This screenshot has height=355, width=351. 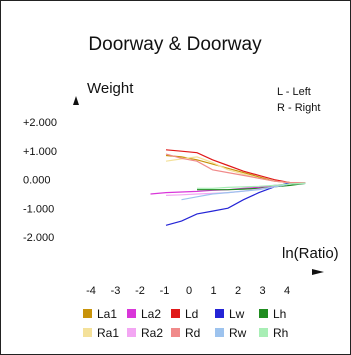 What do you see at coordinates (213, 291) in the screenshot?
I see `x-tick-label: 1` at bounding box center [213, 291].